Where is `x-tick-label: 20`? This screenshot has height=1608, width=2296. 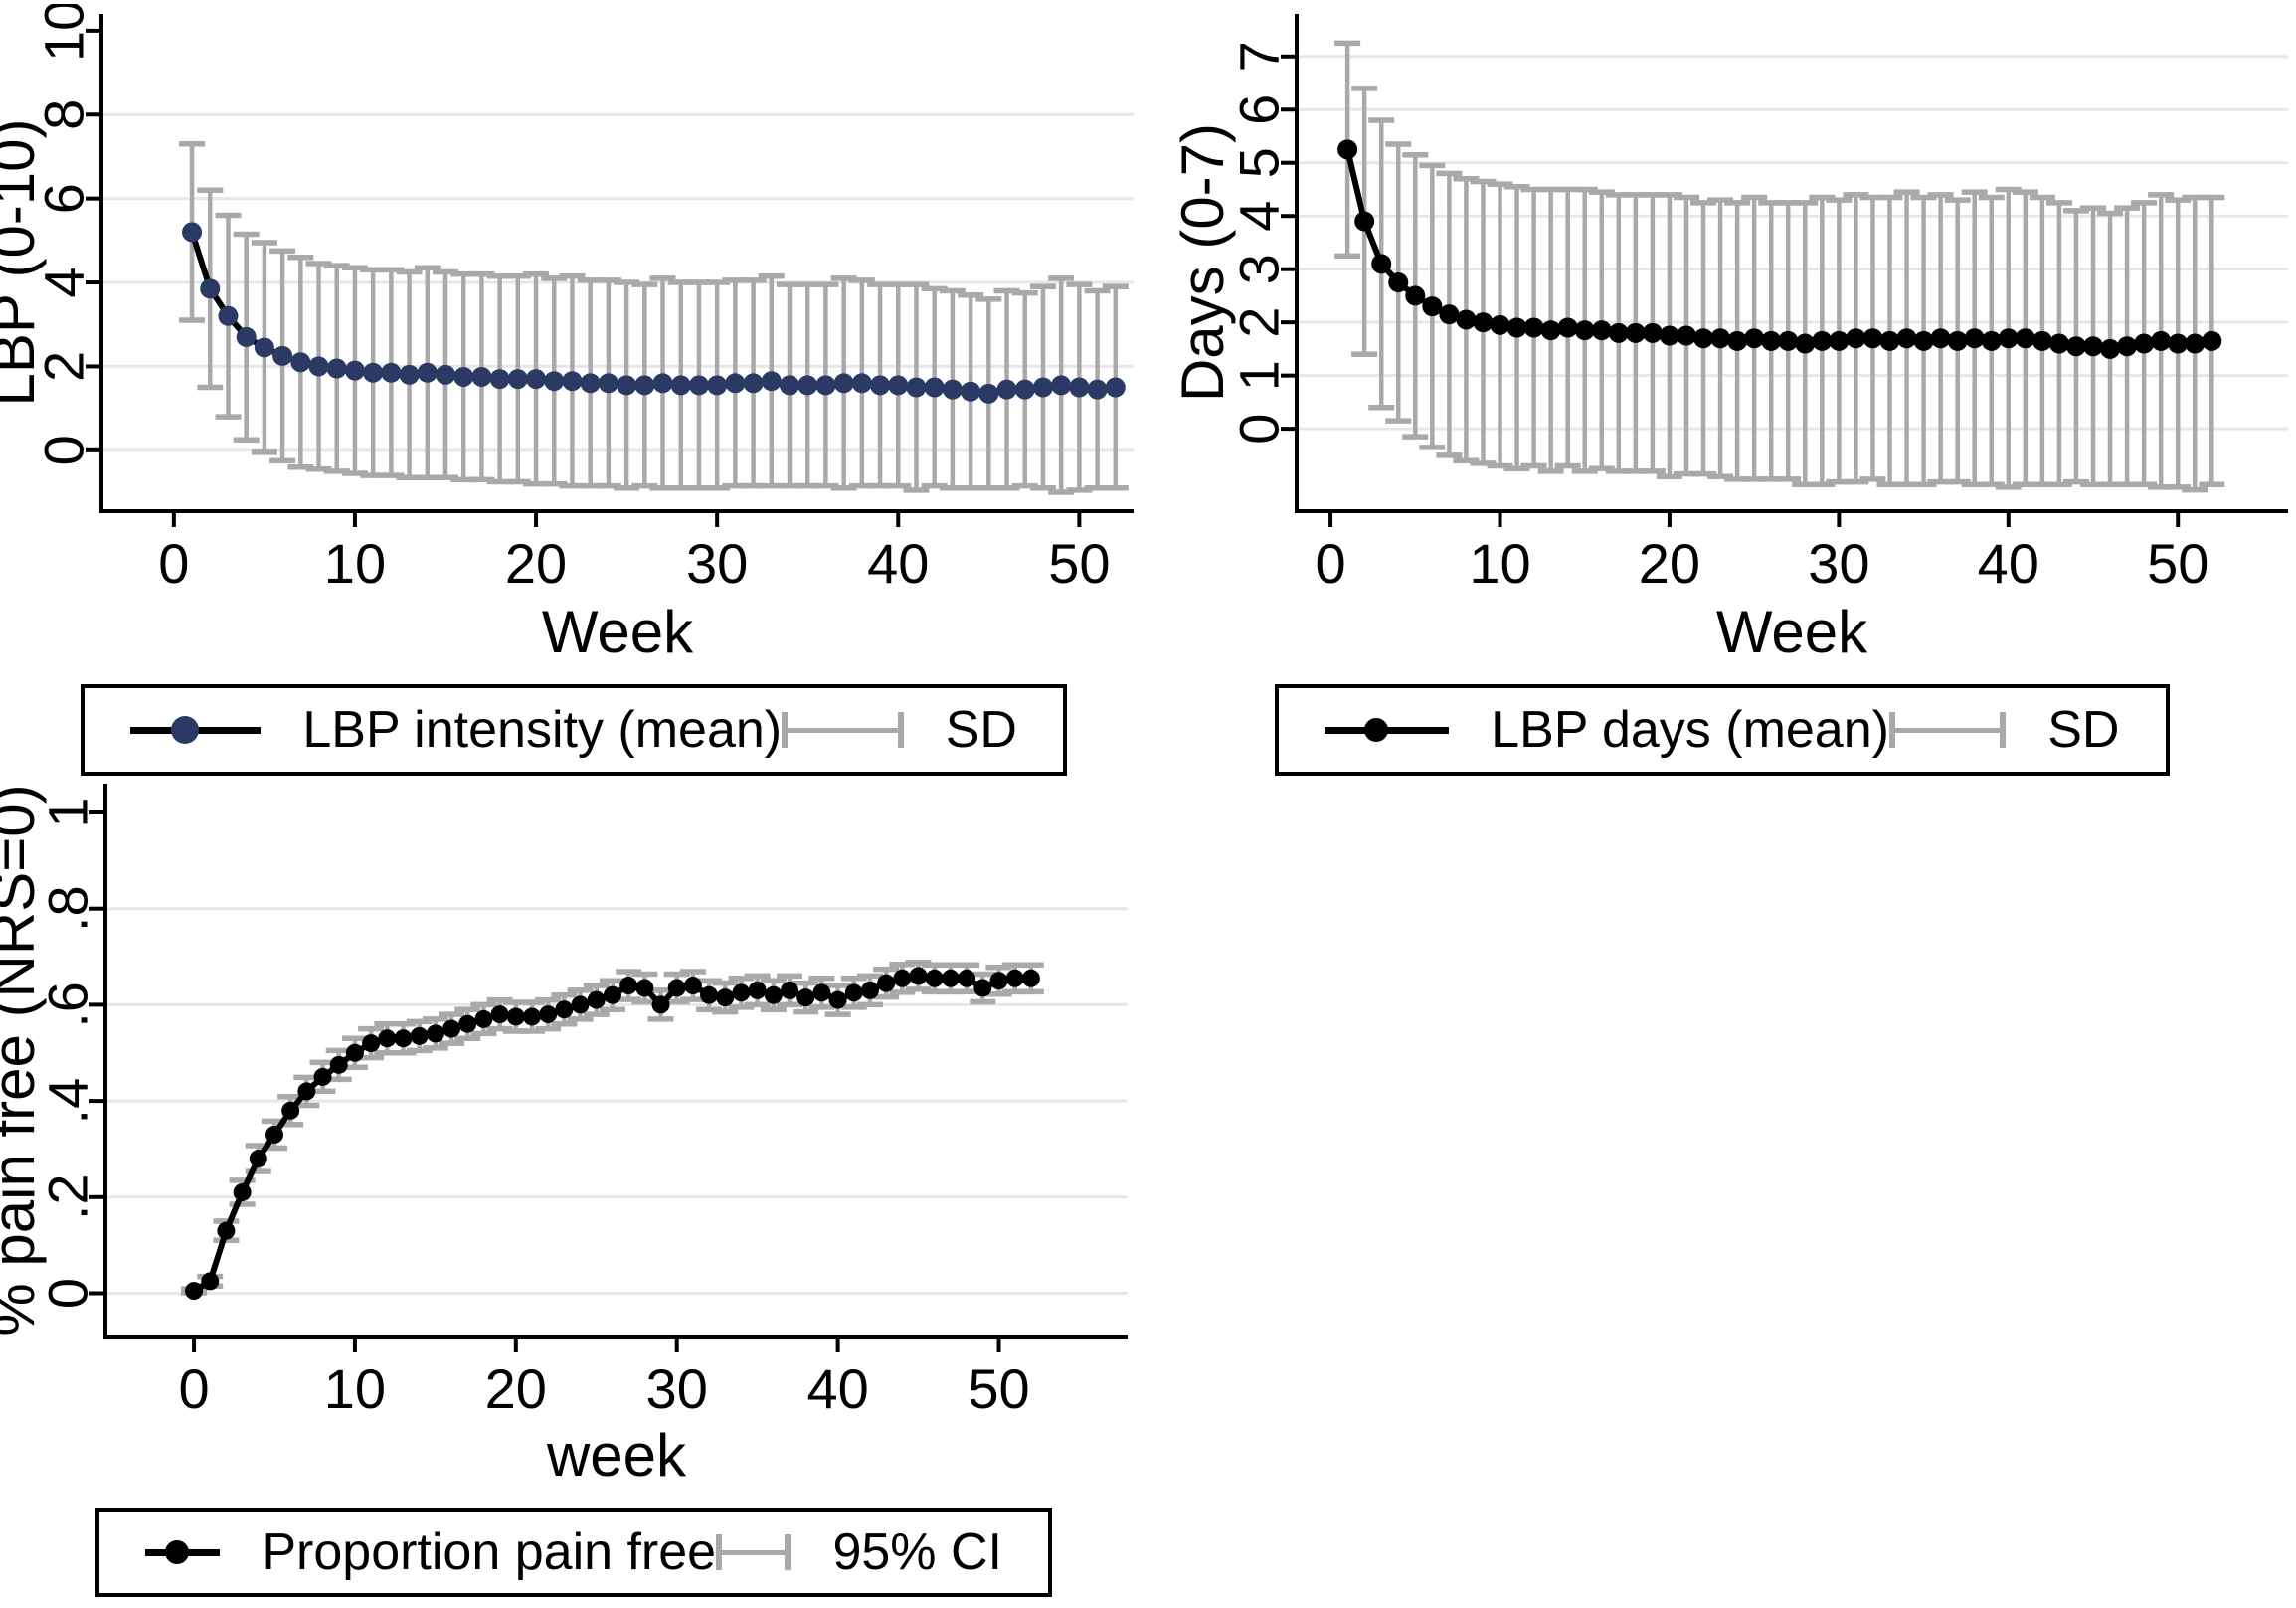 x-tick-label: 20 is located at coordinates (516, 1389).